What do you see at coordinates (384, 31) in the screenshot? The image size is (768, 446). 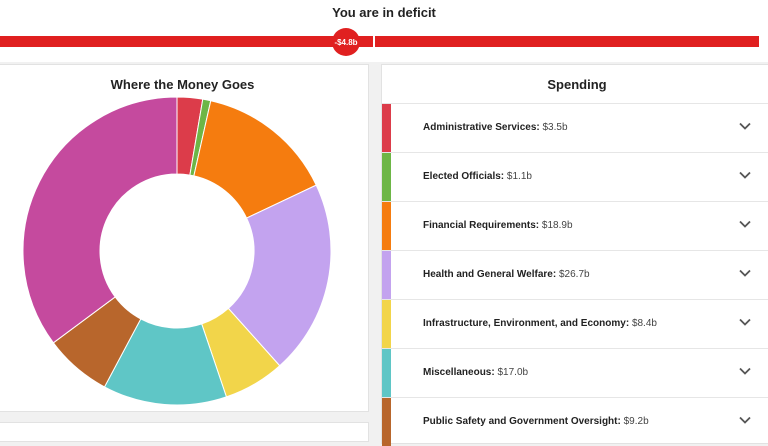 I see `deficit-header: You are in deficit -$4.8b` at bounding box center [384, 31].